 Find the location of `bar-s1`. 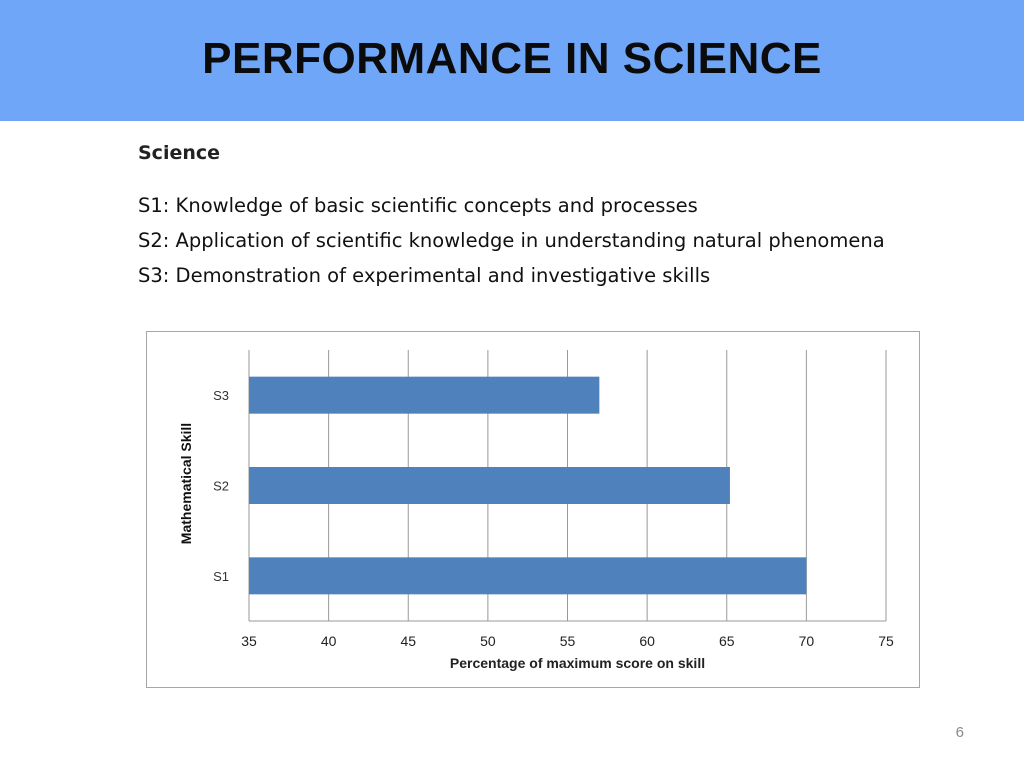

bar-s1 is located at coordinates (528, 576).